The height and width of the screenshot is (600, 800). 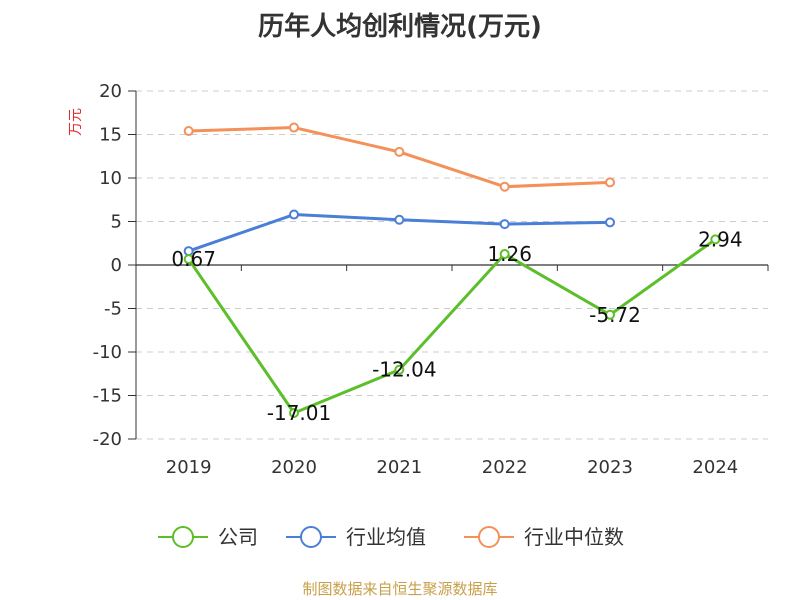 I want to click on data-label: -12.04, so click(x=404, y=370).